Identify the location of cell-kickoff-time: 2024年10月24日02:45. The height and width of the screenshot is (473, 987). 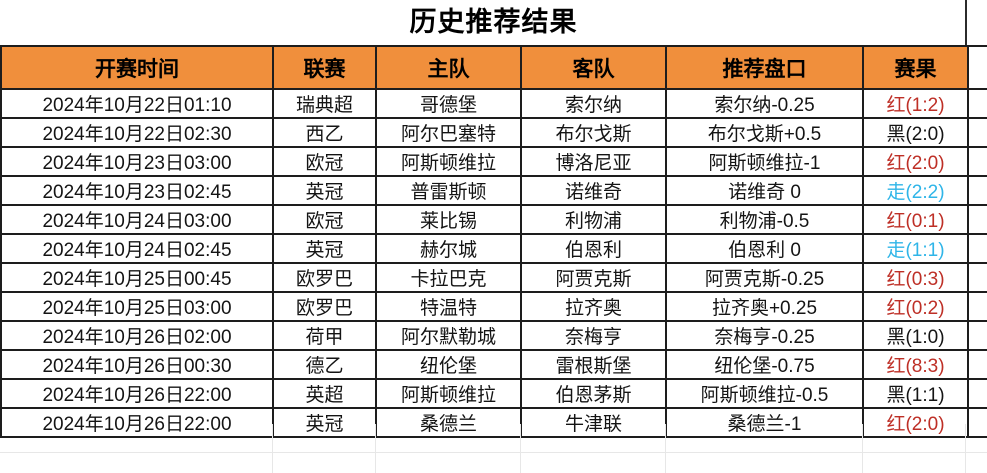
(137, 248).